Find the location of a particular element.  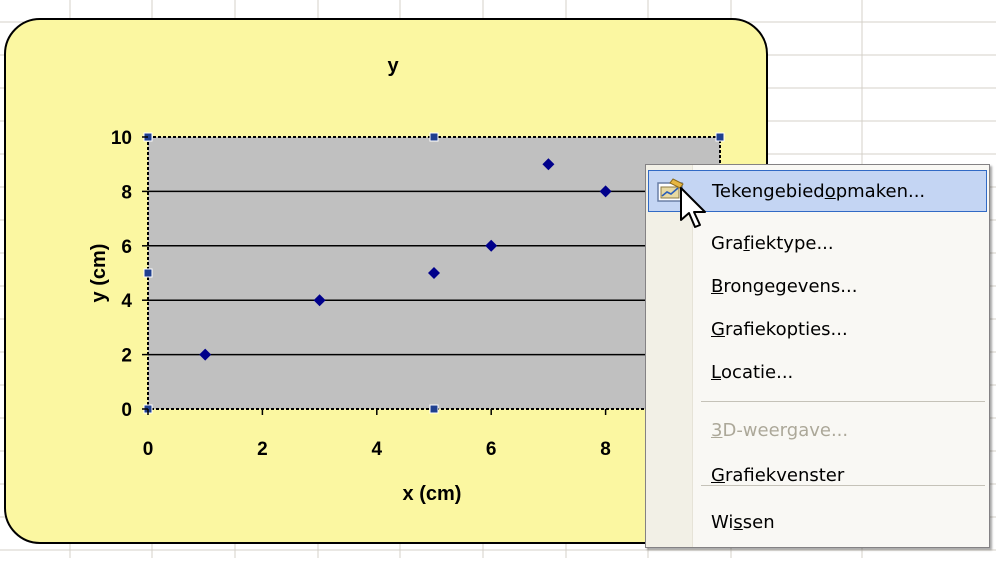

menu-item-label-post: sen is located at coordinates (758, 522).